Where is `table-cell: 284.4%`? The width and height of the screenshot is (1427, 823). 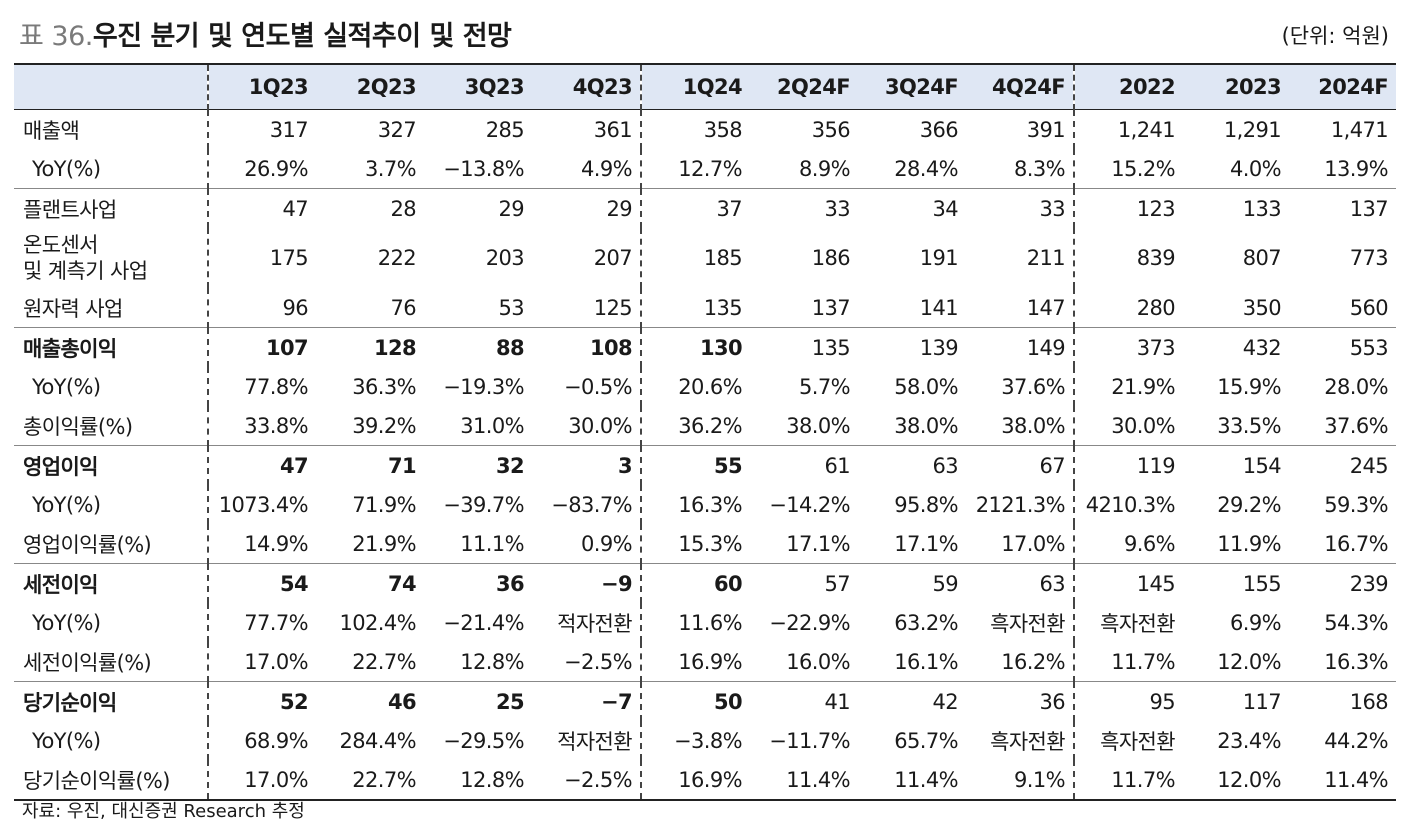
table-cell: 284.4% is located at coordinates (378, 740).